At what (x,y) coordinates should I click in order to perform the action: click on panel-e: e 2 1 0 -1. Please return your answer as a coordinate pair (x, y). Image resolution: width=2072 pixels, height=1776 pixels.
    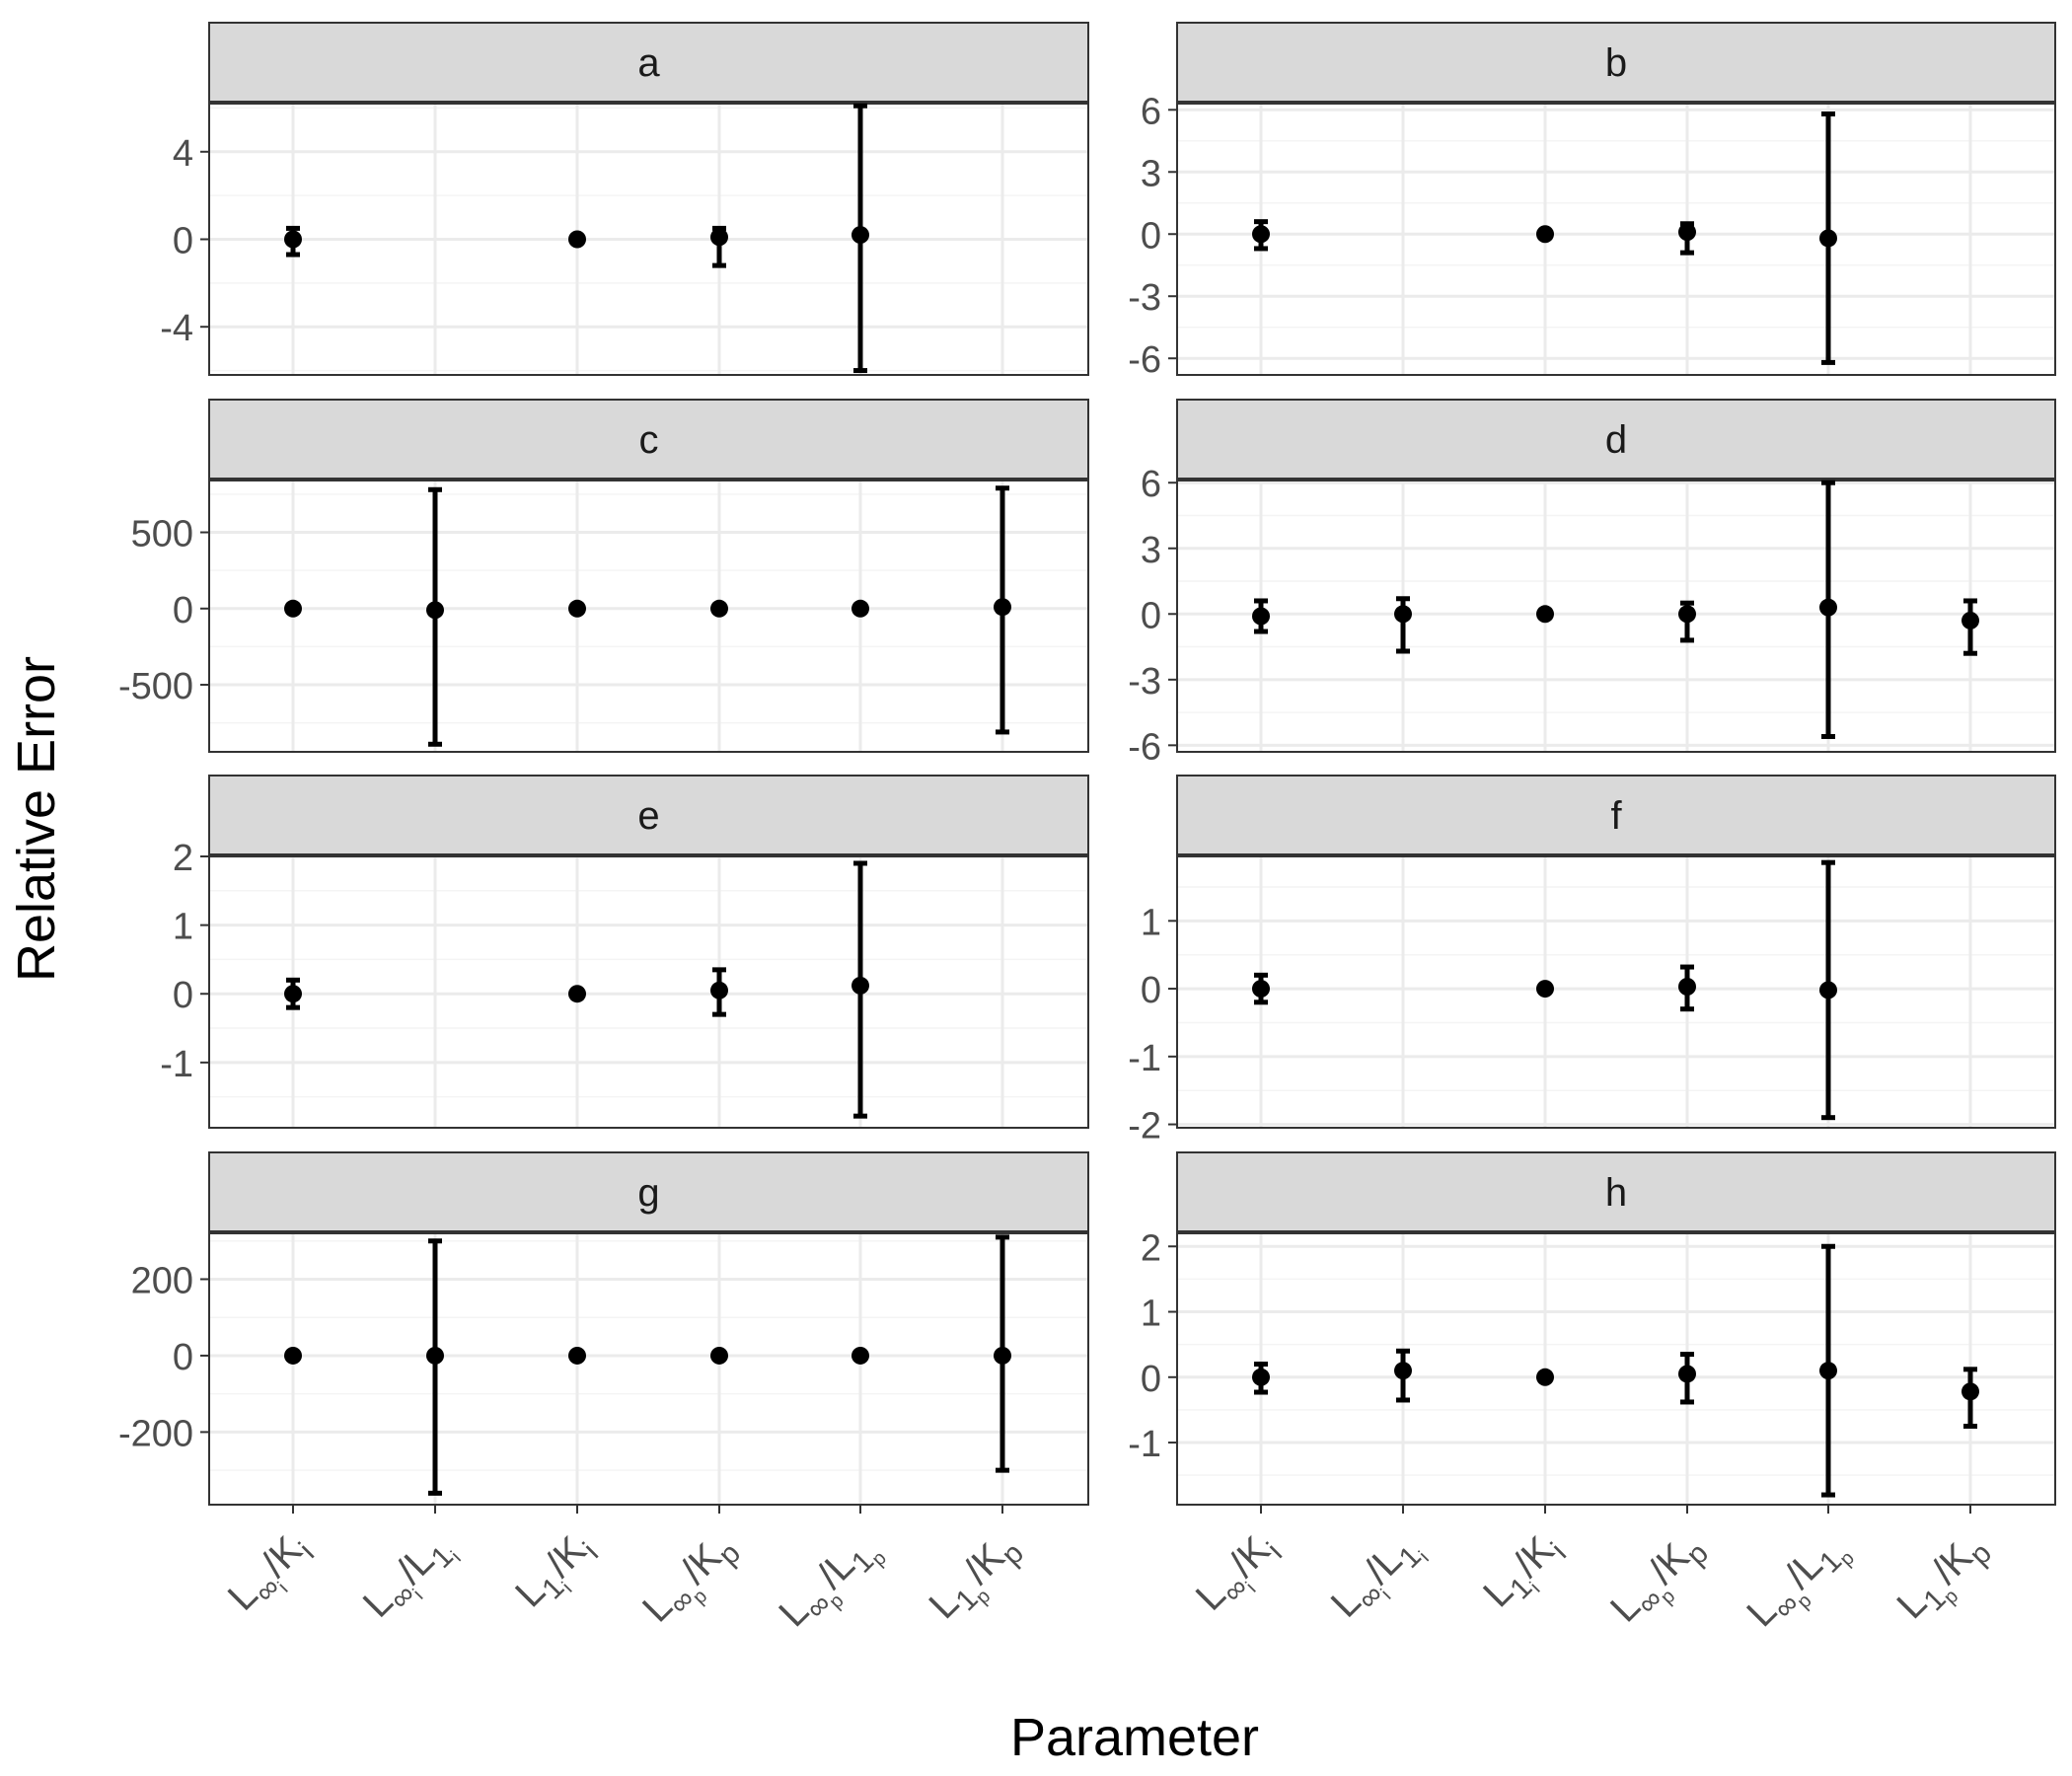
    Looking at the image, I should click on (625, 952).